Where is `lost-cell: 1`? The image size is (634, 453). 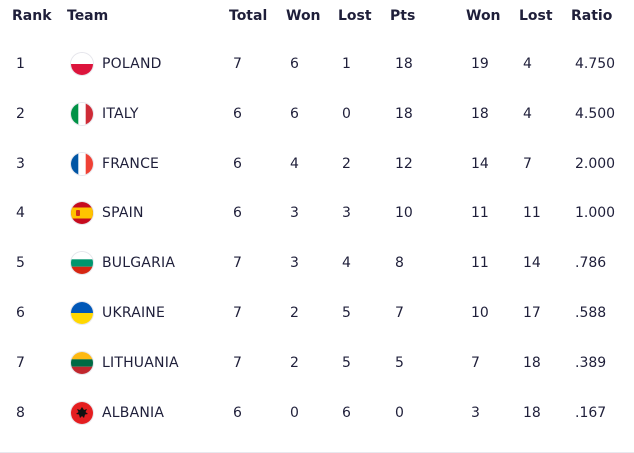 lost-cell: 1 is located at coordinates (346, 64).